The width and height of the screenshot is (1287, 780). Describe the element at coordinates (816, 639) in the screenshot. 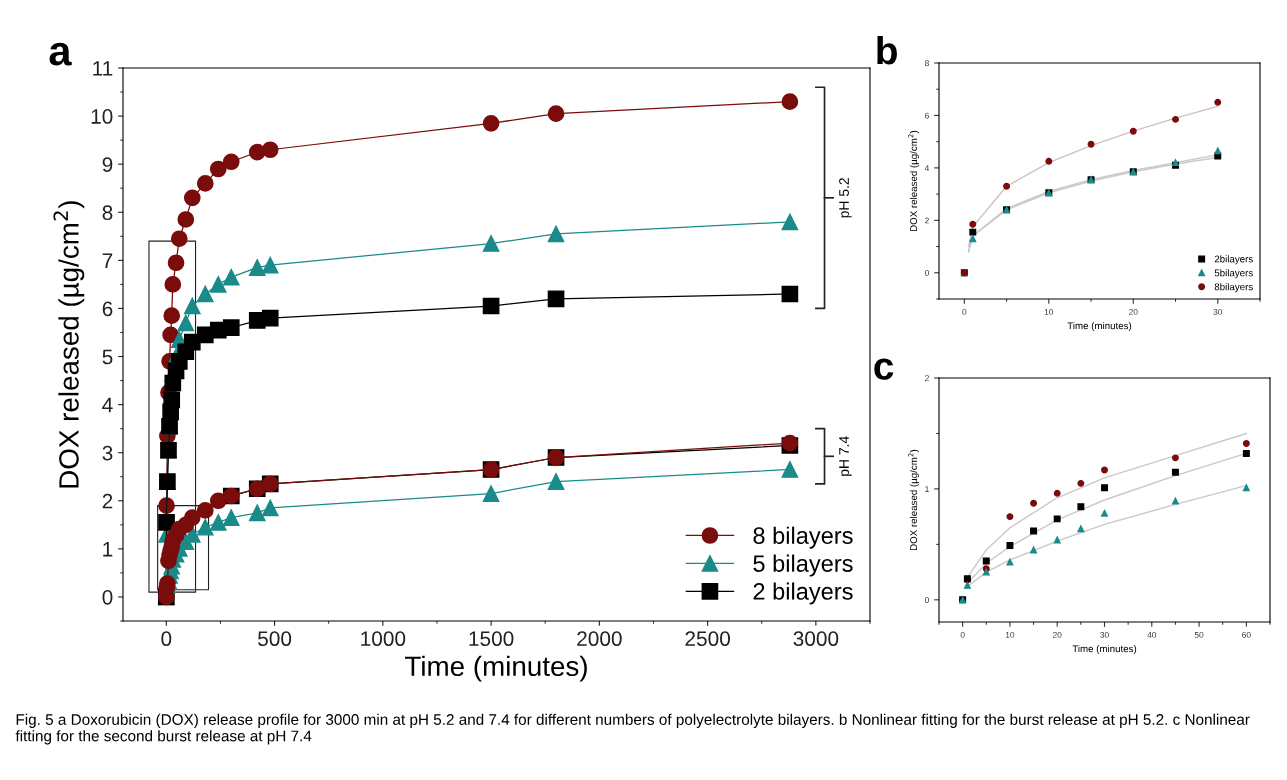

I see `x-tick-label: 3000` at that location.